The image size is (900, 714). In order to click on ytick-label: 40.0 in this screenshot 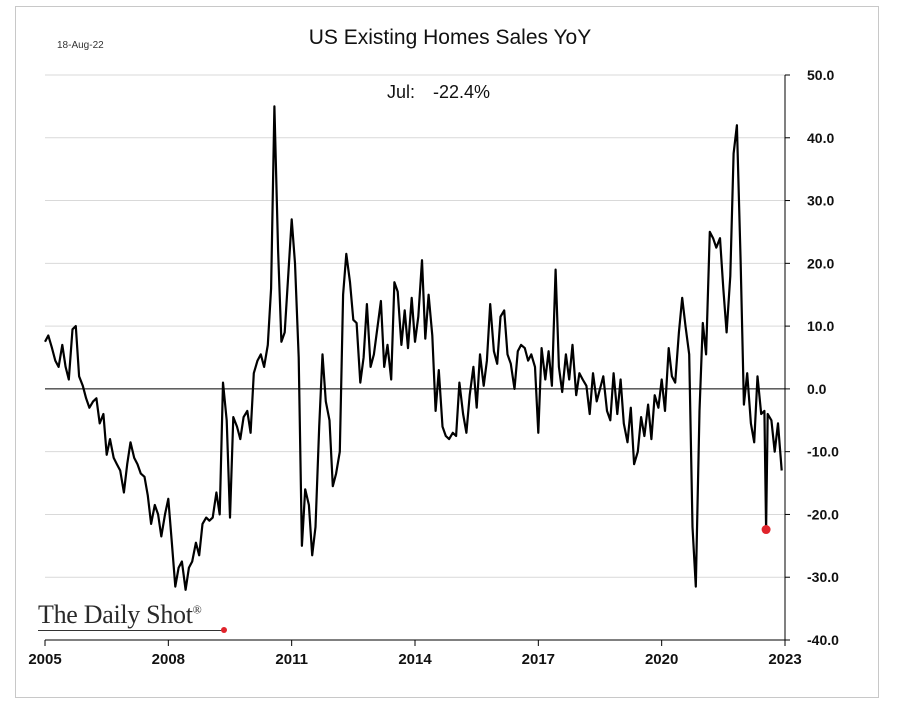, I will do `click(820, 138)`.